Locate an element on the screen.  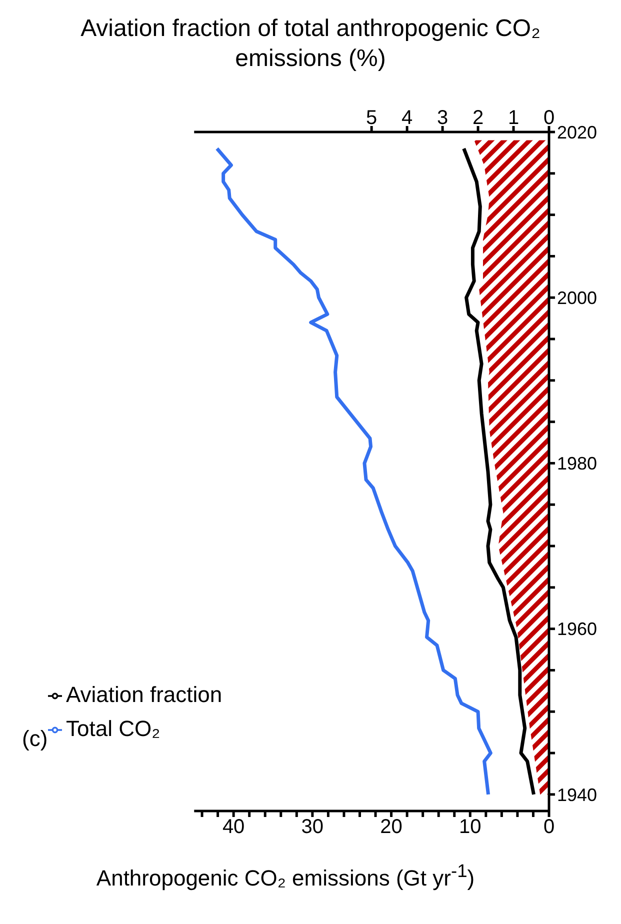
y-tick-label: 1940 is located at coordinates (577, 794).